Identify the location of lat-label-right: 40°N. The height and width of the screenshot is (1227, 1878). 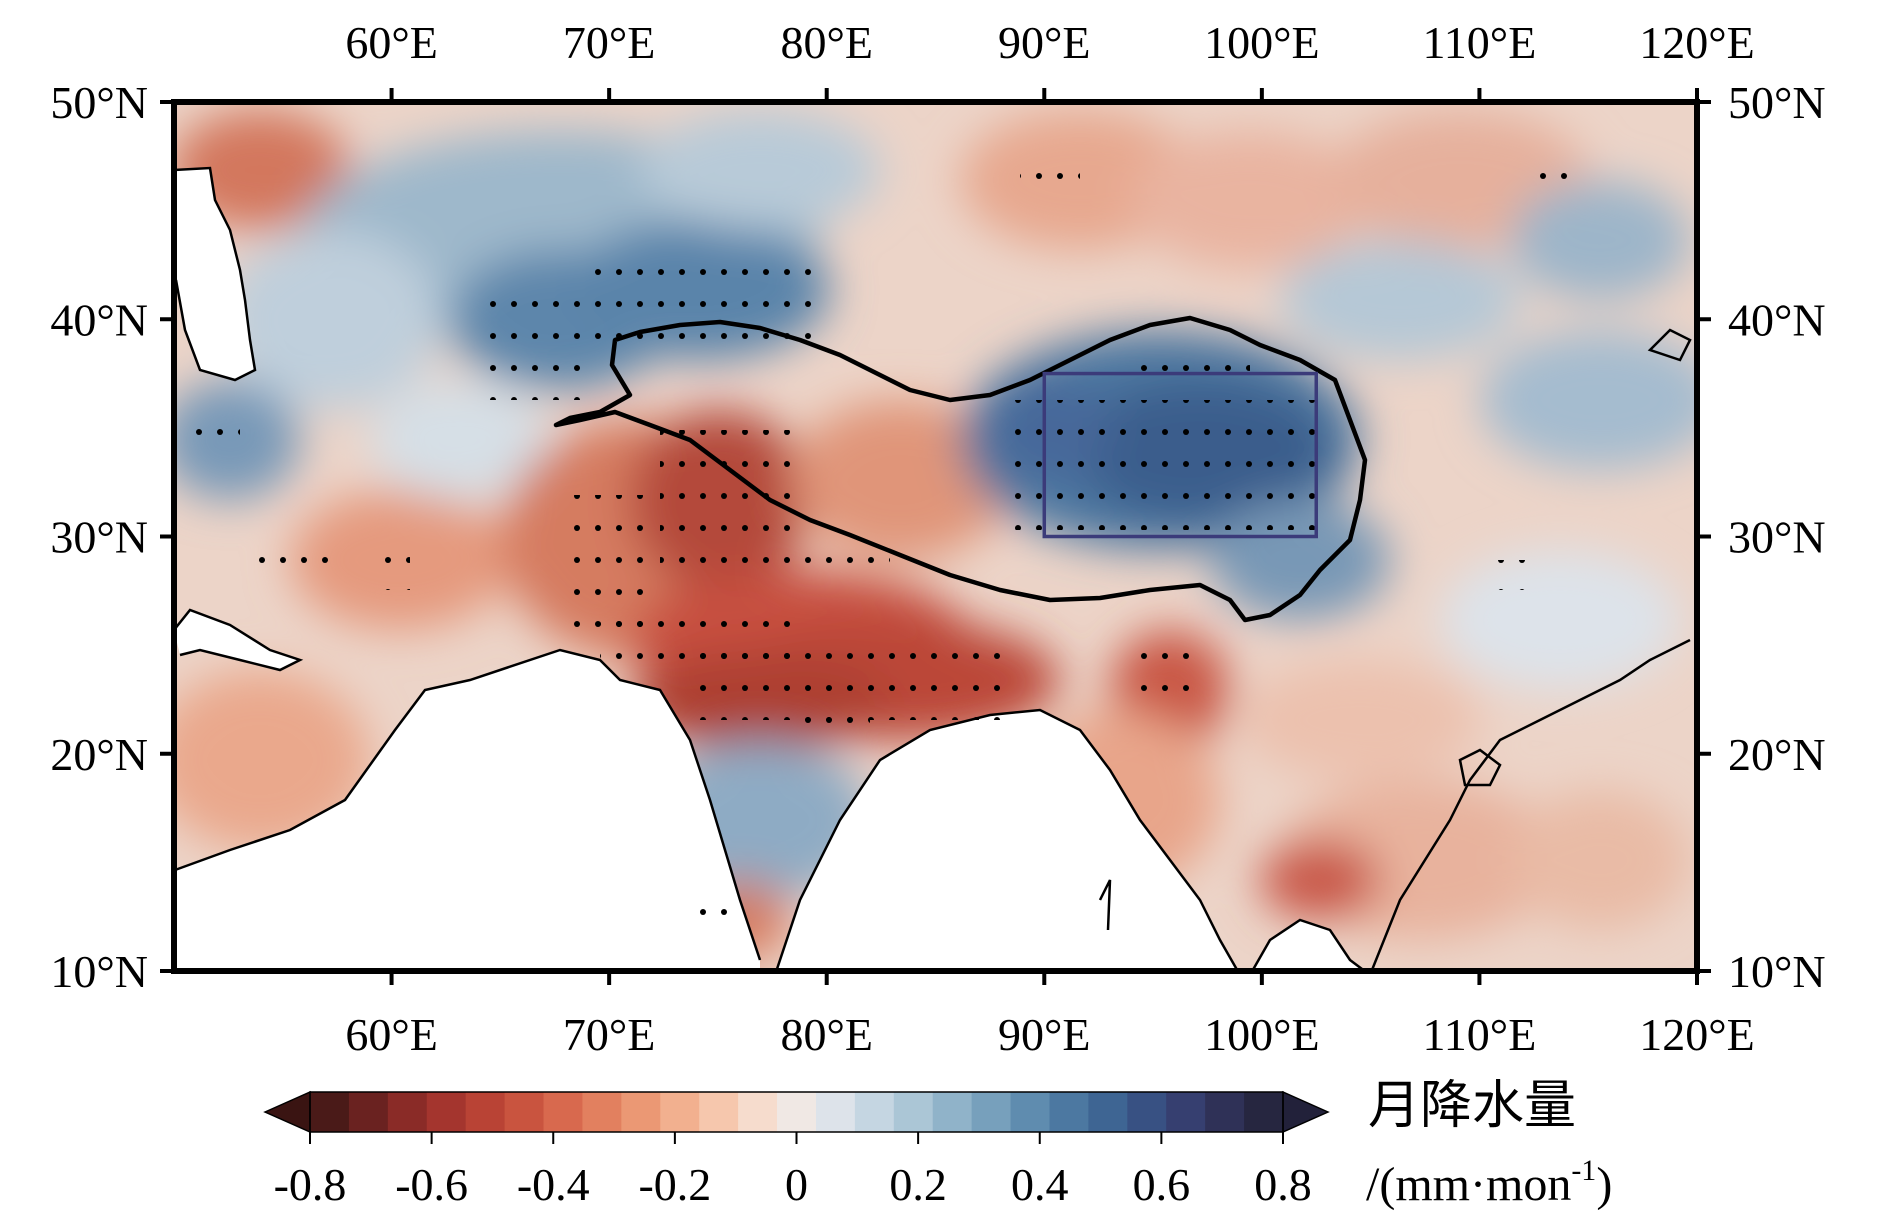
(1777, 319).